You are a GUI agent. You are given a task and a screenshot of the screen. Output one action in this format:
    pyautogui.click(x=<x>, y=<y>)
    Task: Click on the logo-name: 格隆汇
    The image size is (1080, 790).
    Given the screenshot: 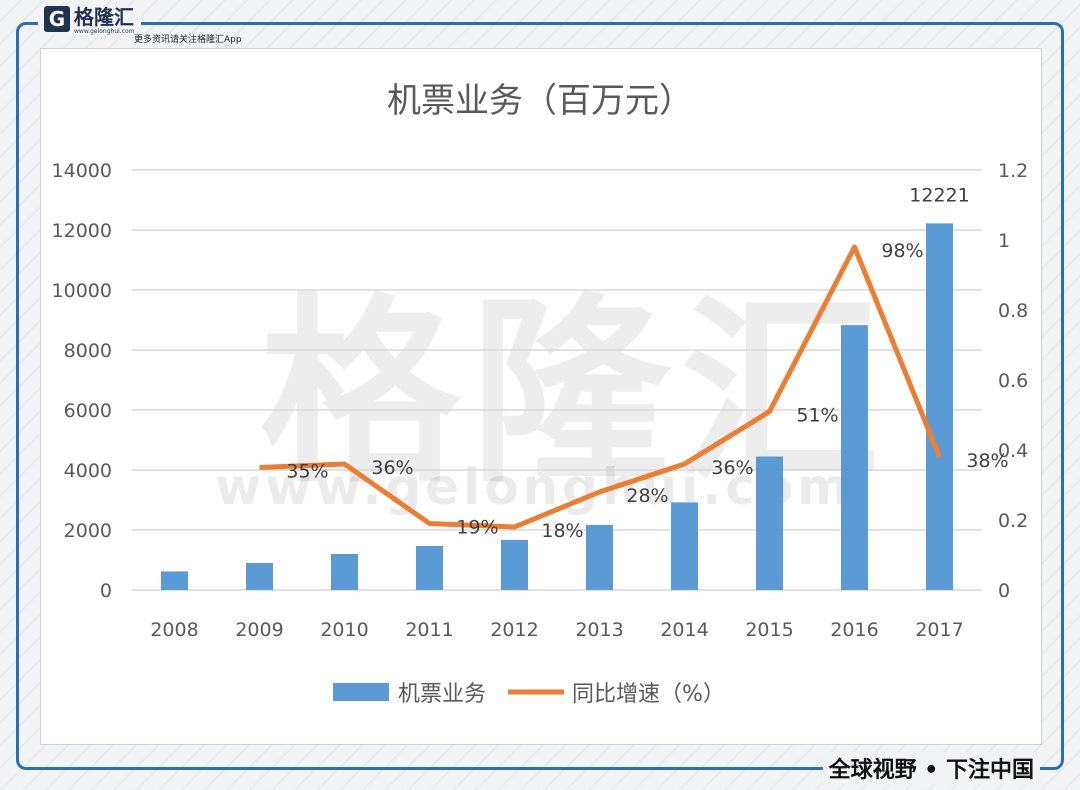 What is the action you would take?
    pyautogui.click(x=104, y=17)
    